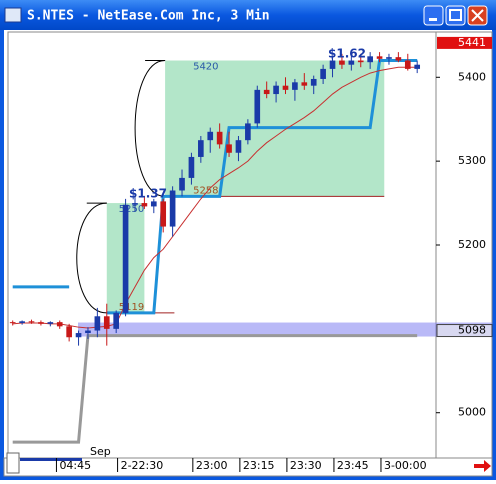  I want to click on range-label: 5119, so click(131, 307).